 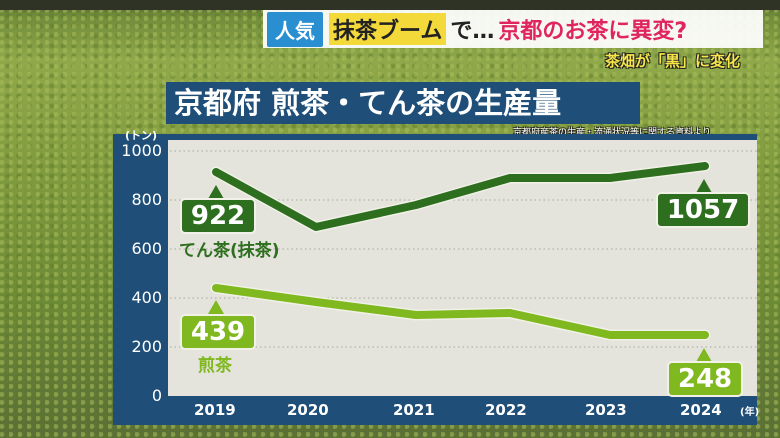 I want to click on news-telop: 人気 抹茶ブーム で… 京都のお茶に異変?, so click(x=513, y=29).